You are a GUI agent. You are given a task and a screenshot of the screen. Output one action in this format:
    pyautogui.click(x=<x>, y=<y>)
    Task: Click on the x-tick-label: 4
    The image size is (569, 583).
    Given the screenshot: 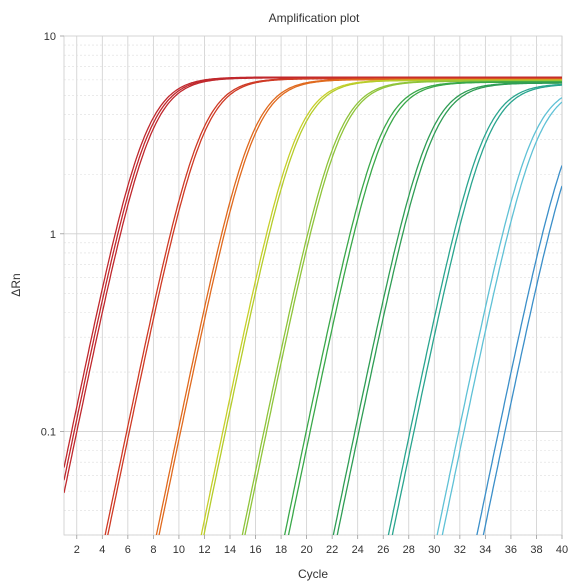 What is the action you would take?
    pyautogui.click(x=102, y=550)
    